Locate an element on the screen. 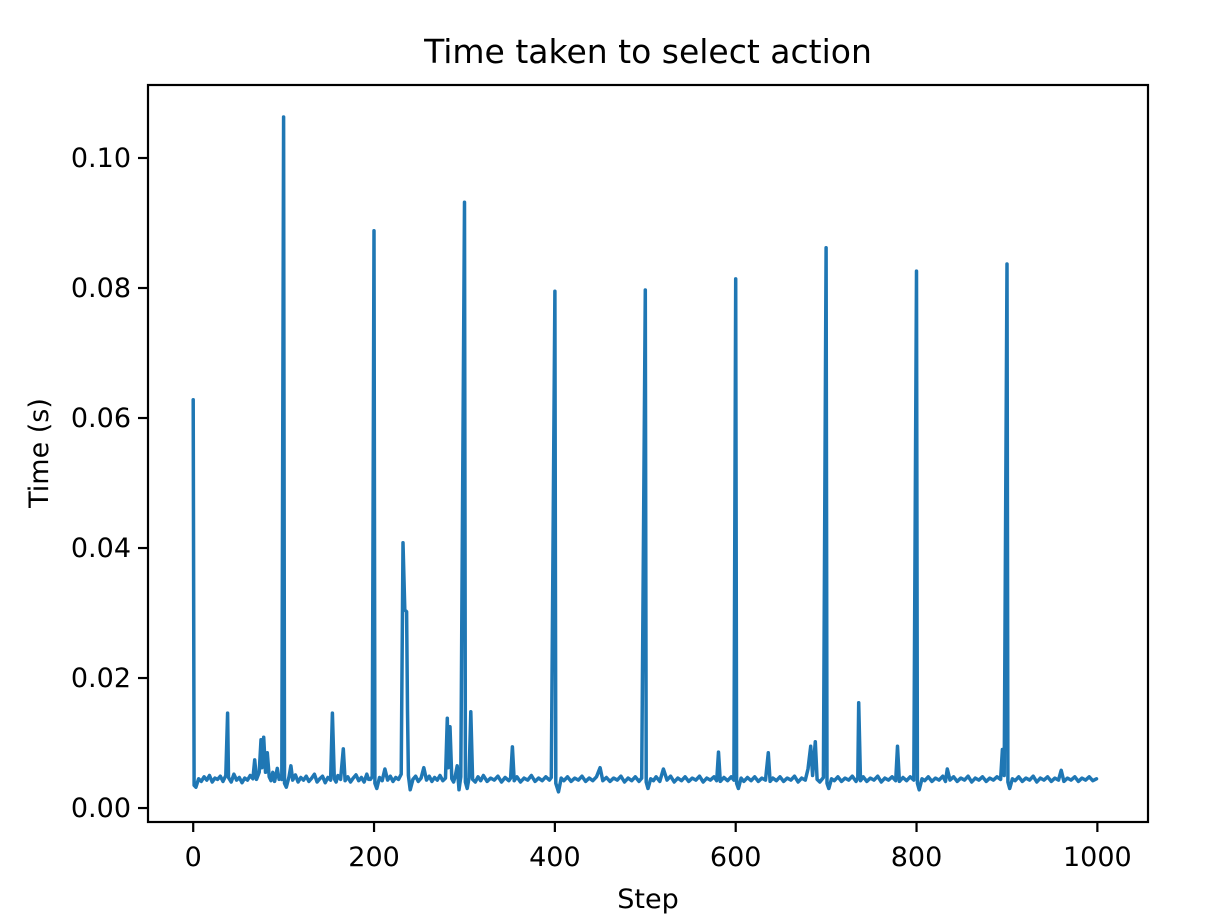  x-tick-label: 600 is located at coordinates (736, 857).